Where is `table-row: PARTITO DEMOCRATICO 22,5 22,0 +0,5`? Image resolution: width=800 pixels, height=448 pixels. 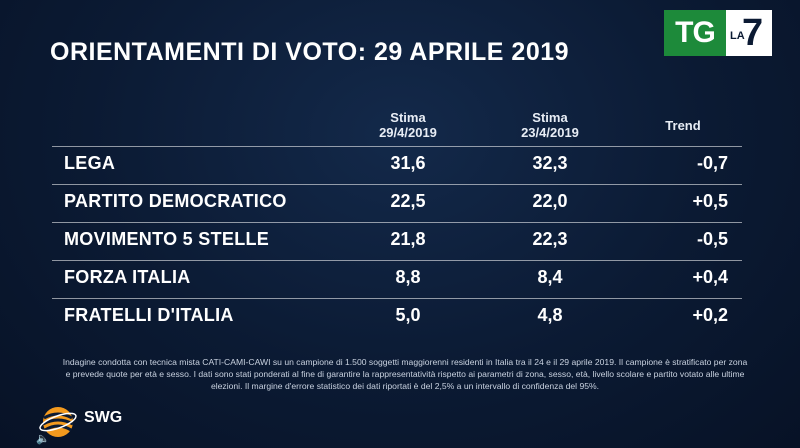 table-row: PARTITO DEMOCRATICO 22,5 22,0 +0,5 is located at coordinates (397, 201).